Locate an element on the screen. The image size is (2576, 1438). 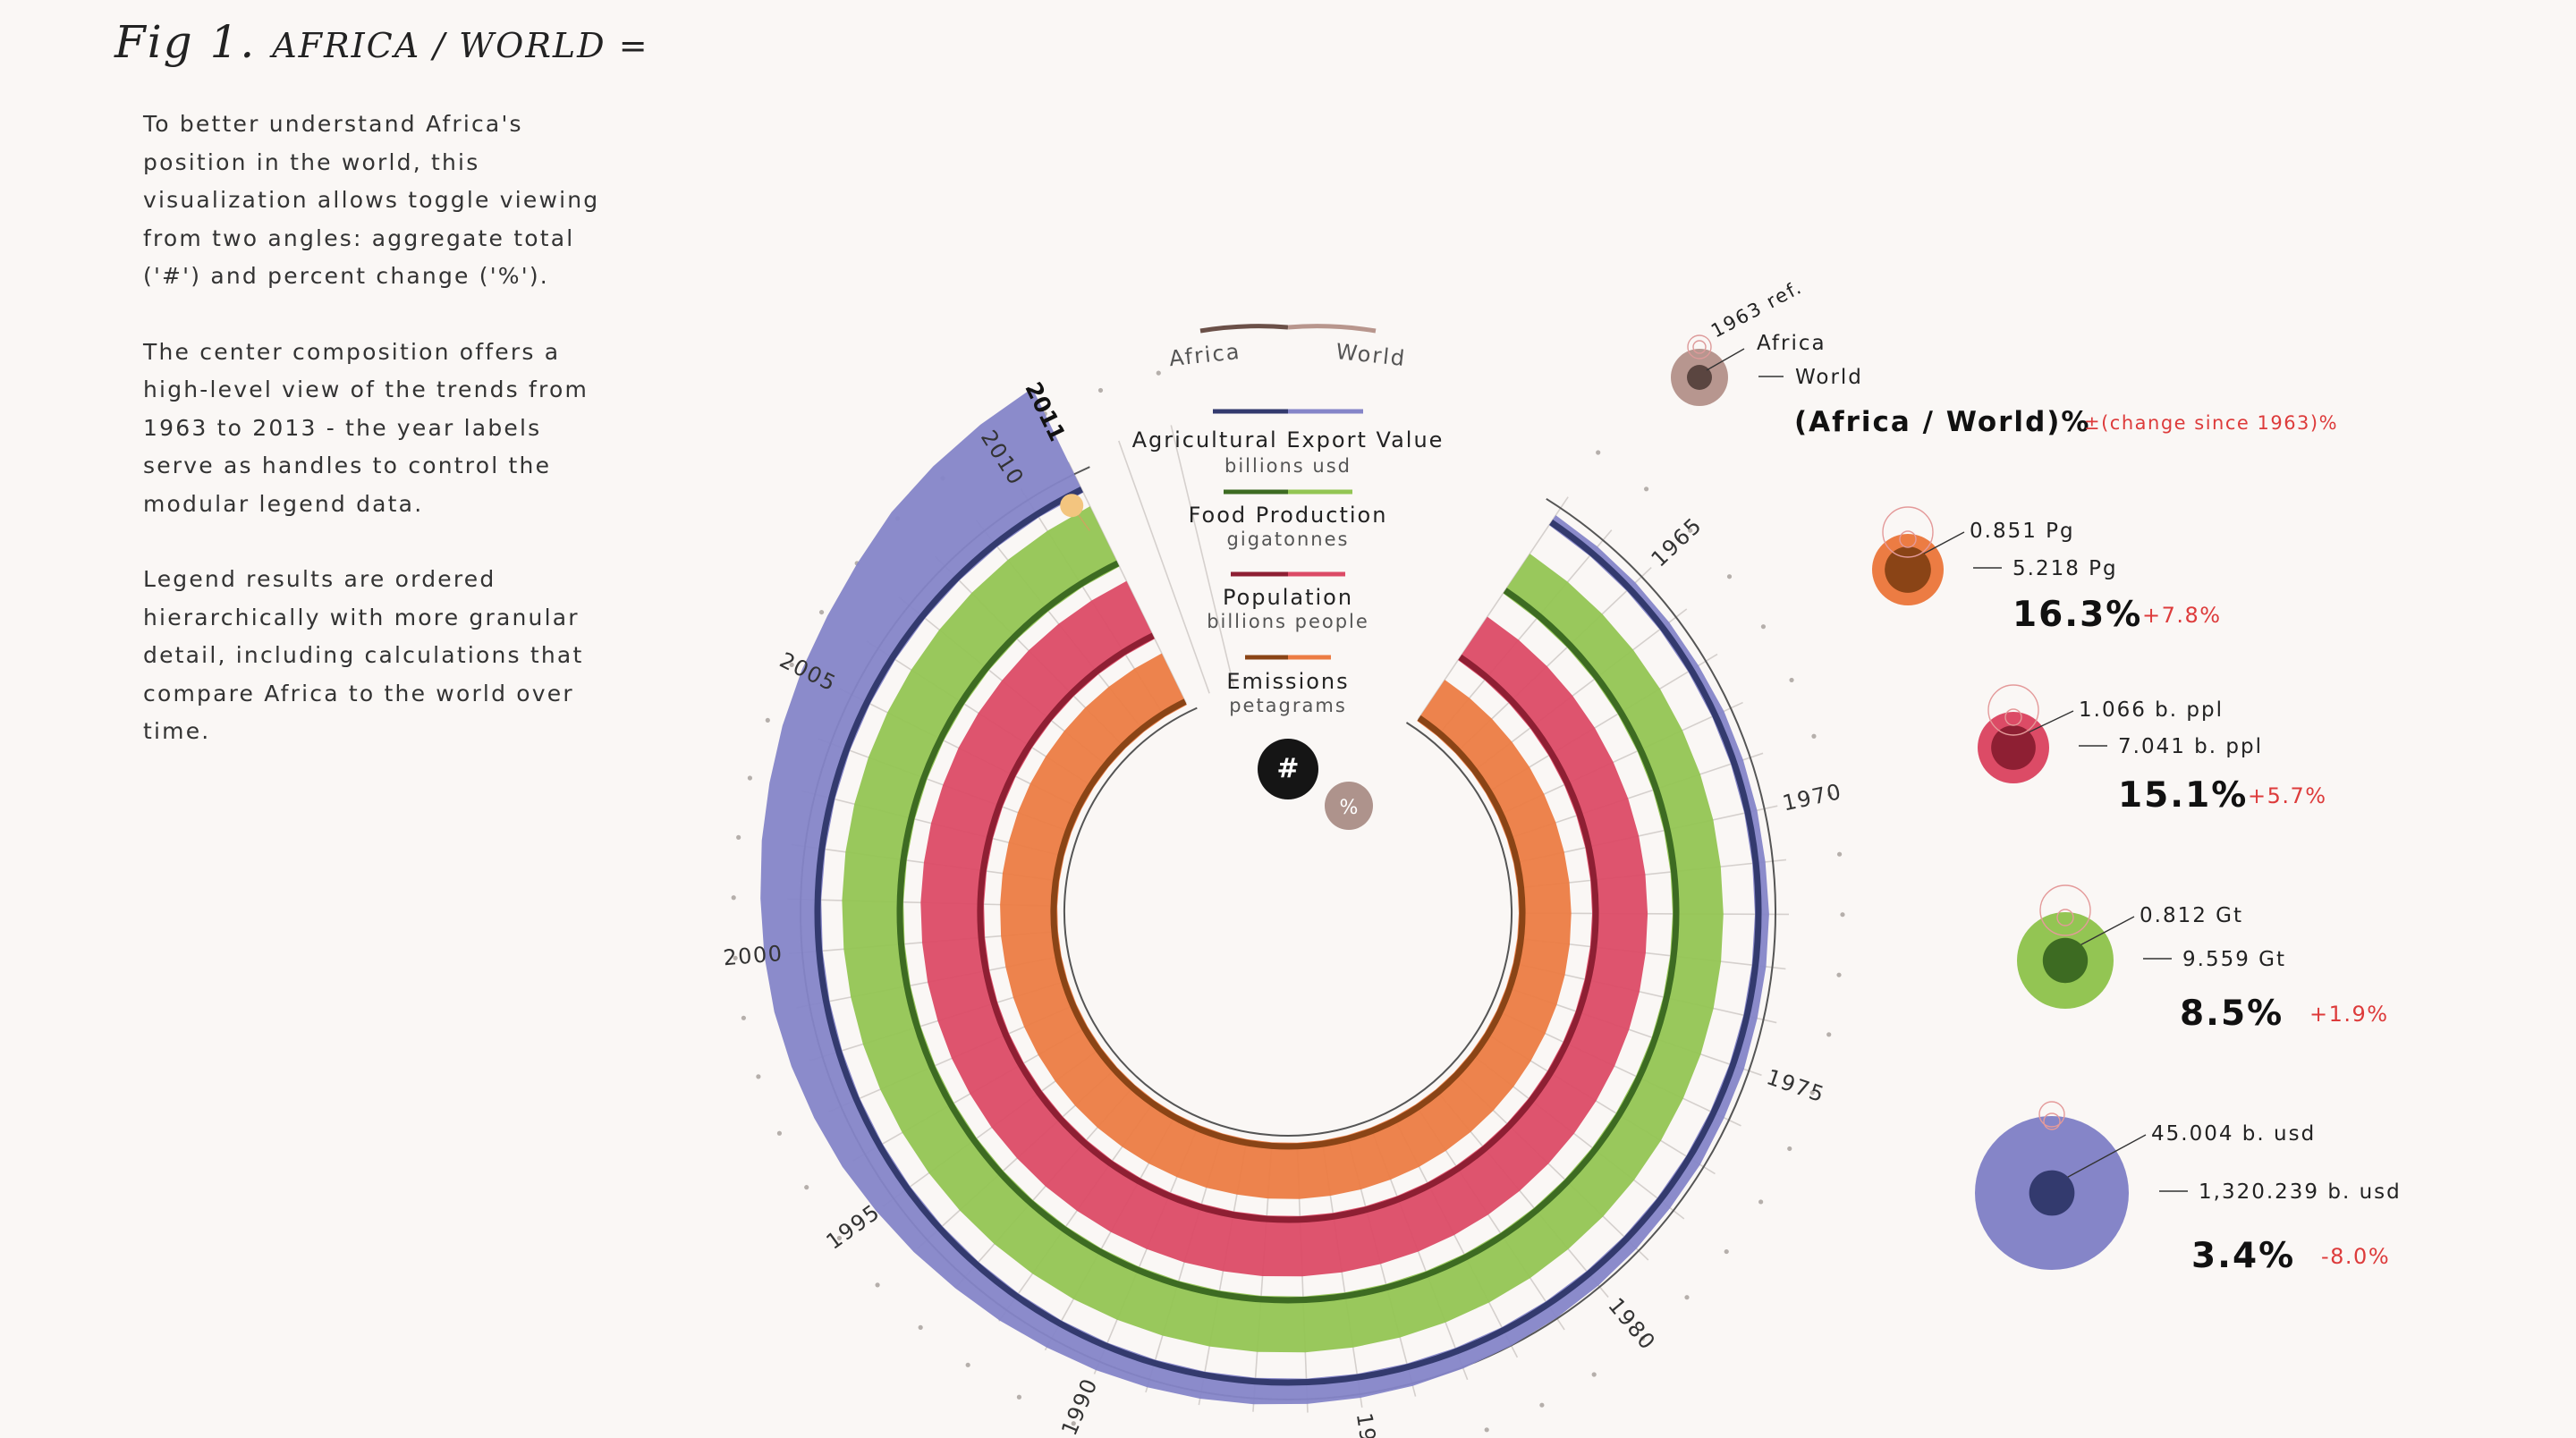
legend-africa-circle-population is located at coordinates (2013, 747).